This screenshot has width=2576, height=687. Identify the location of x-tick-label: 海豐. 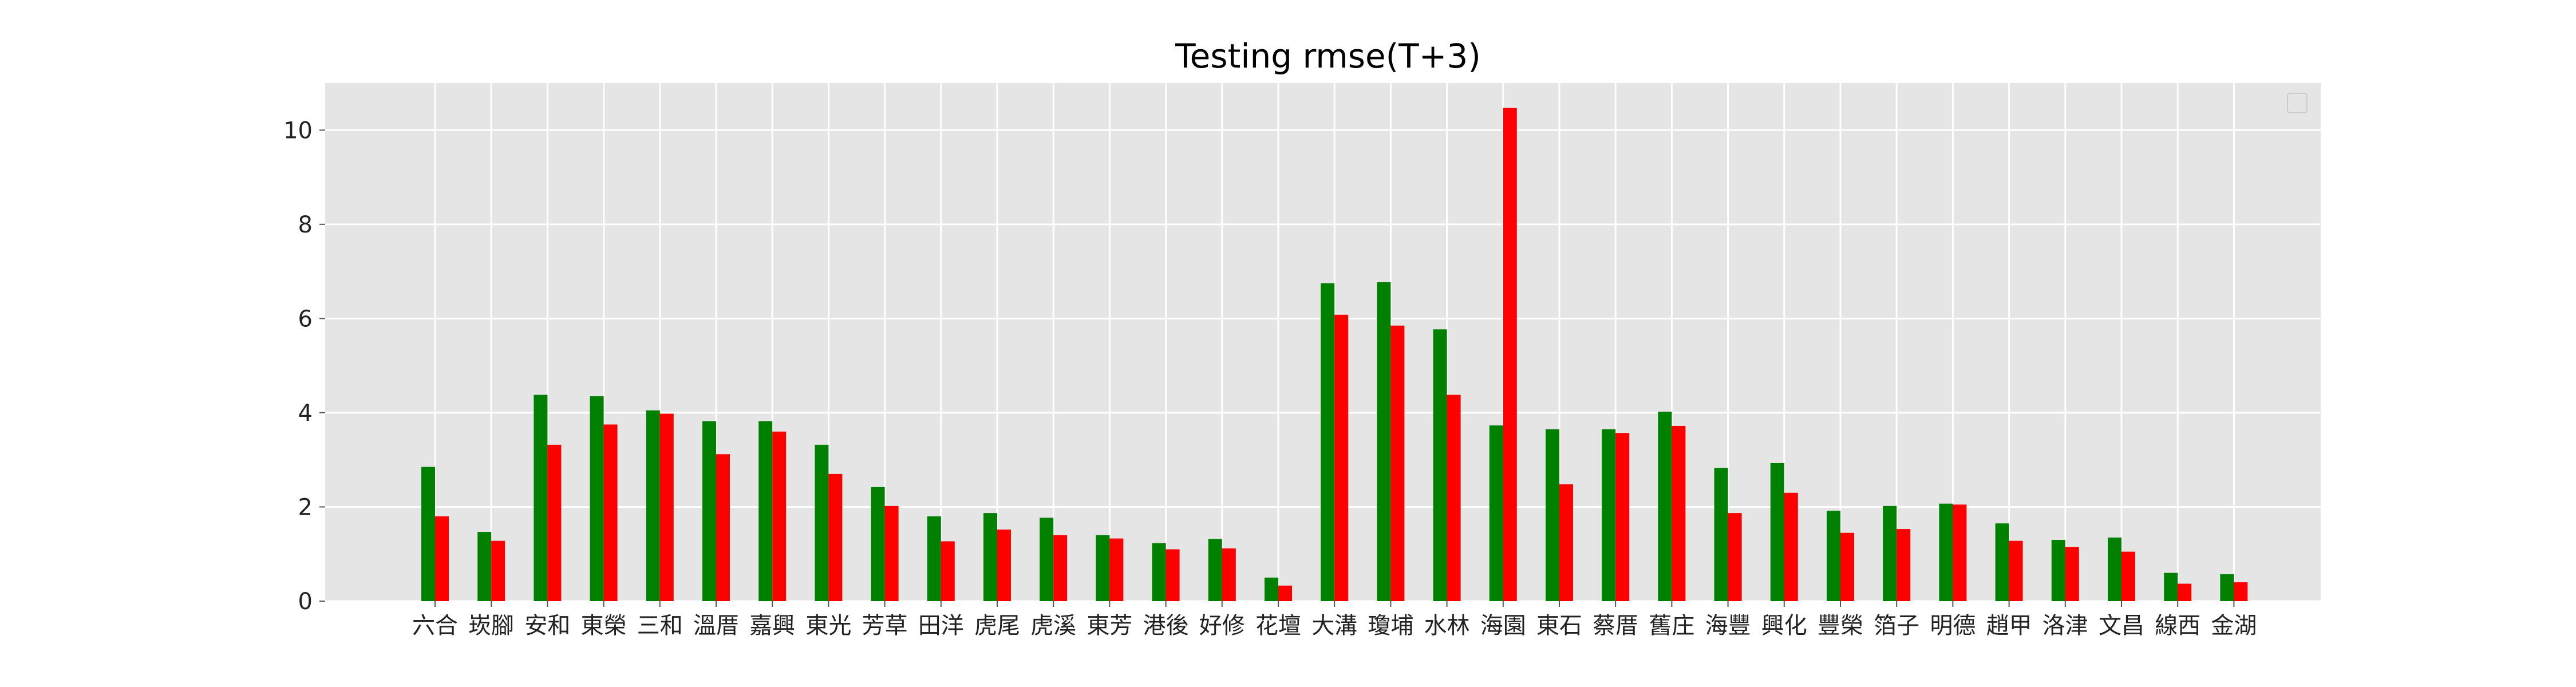
(1728, 626).